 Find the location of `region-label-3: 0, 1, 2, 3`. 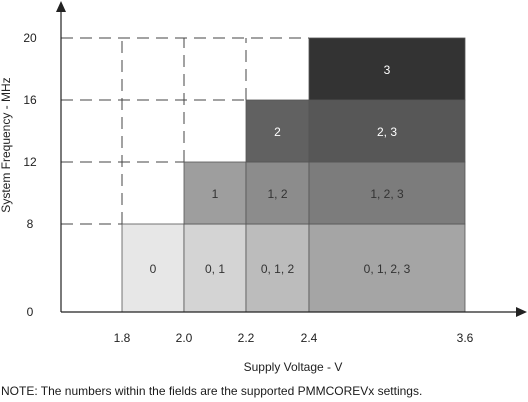

region-label-3: 0, 1, 2, 3 is located at coordinates (387, 269).